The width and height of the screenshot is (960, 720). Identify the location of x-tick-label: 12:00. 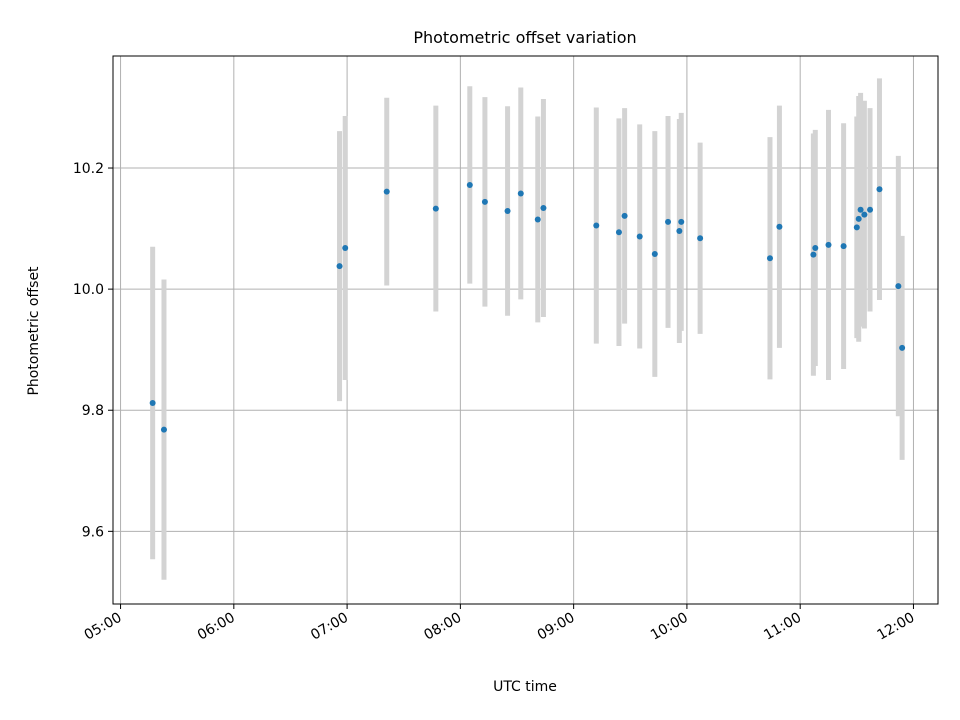
(896, 627).